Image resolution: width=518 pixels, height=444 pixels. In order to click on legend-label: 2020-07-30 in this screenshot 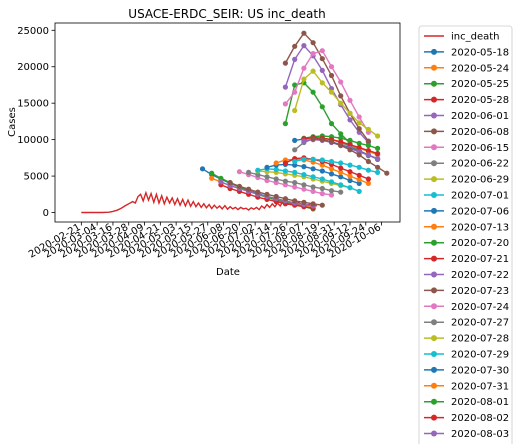, I will do `click(480, 370)`.